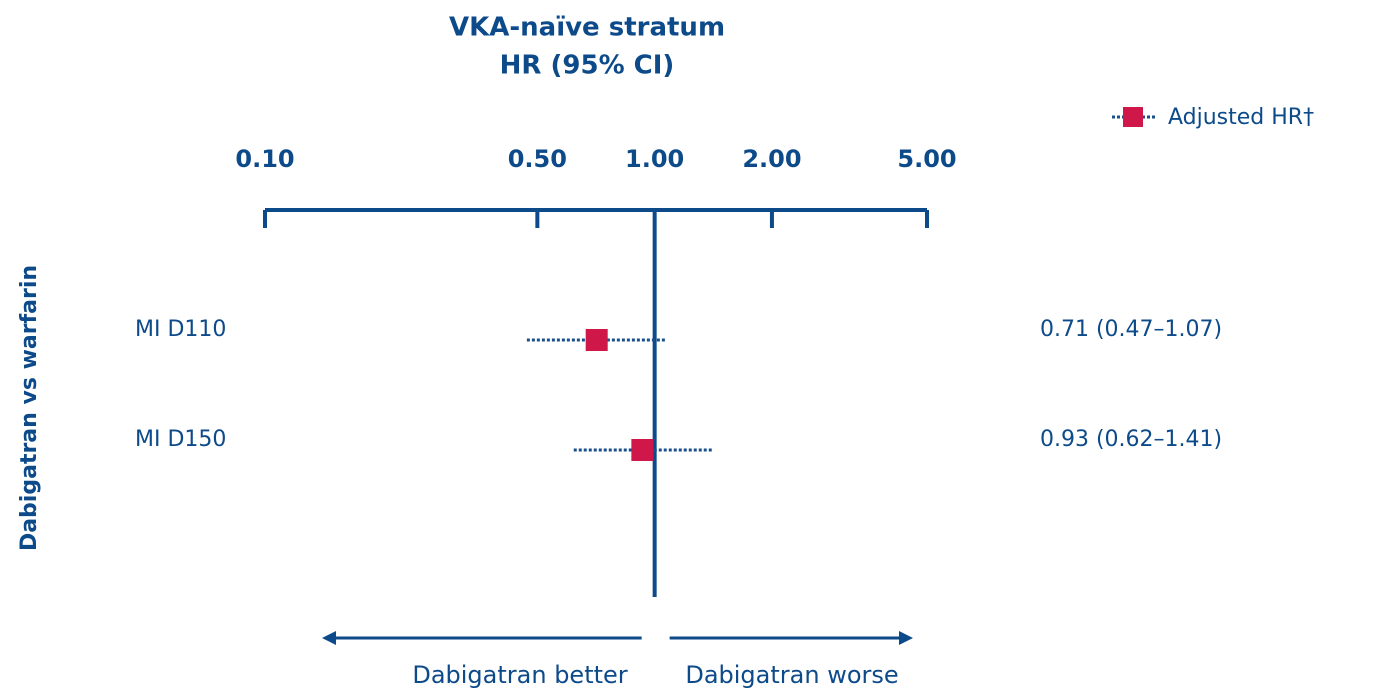 The width and height of the screenshot is (1391, 699). I want to click on annotation: Dabigatran better, so click(519, 675).